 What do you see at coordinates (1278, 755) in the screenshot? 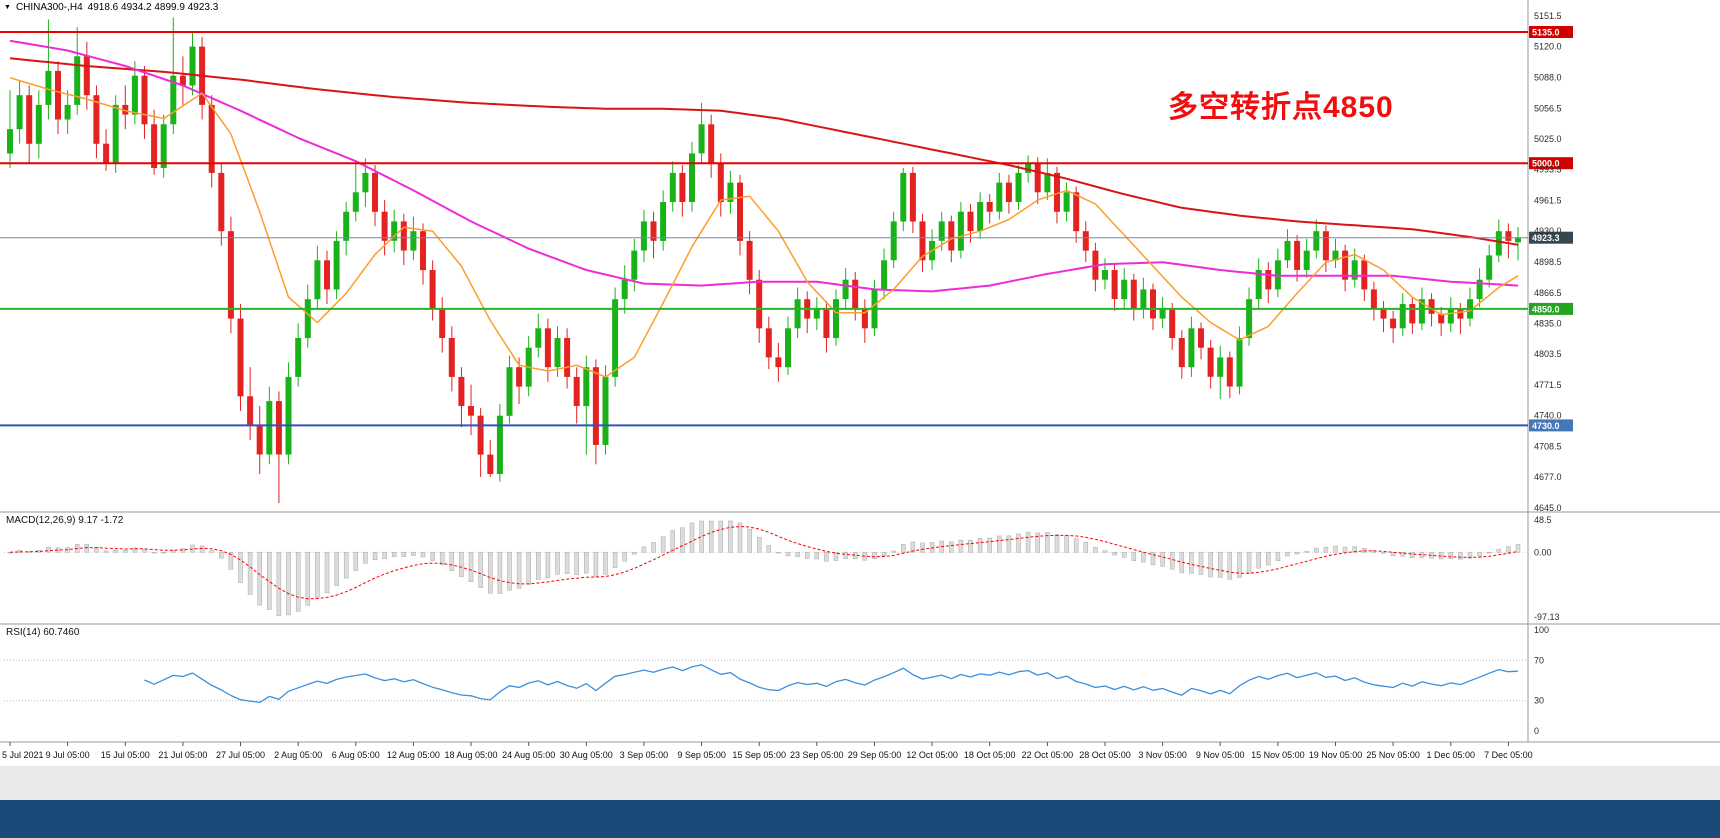
I see `time-label: 15 Nov 05:00` at bounding box center [1278, 755].